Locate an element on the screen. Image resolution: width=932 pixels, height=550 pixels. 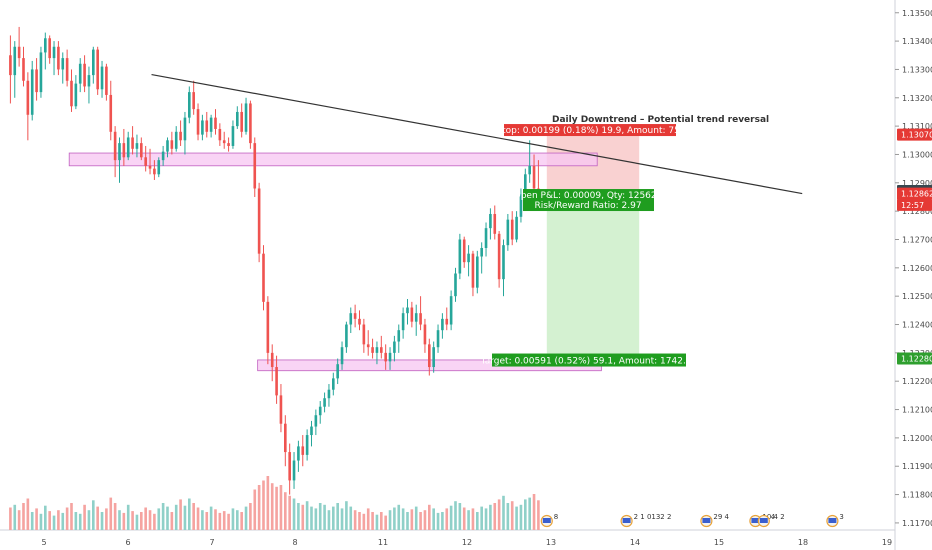
time-tick-label: 13 is located at coordinates (551, 542).